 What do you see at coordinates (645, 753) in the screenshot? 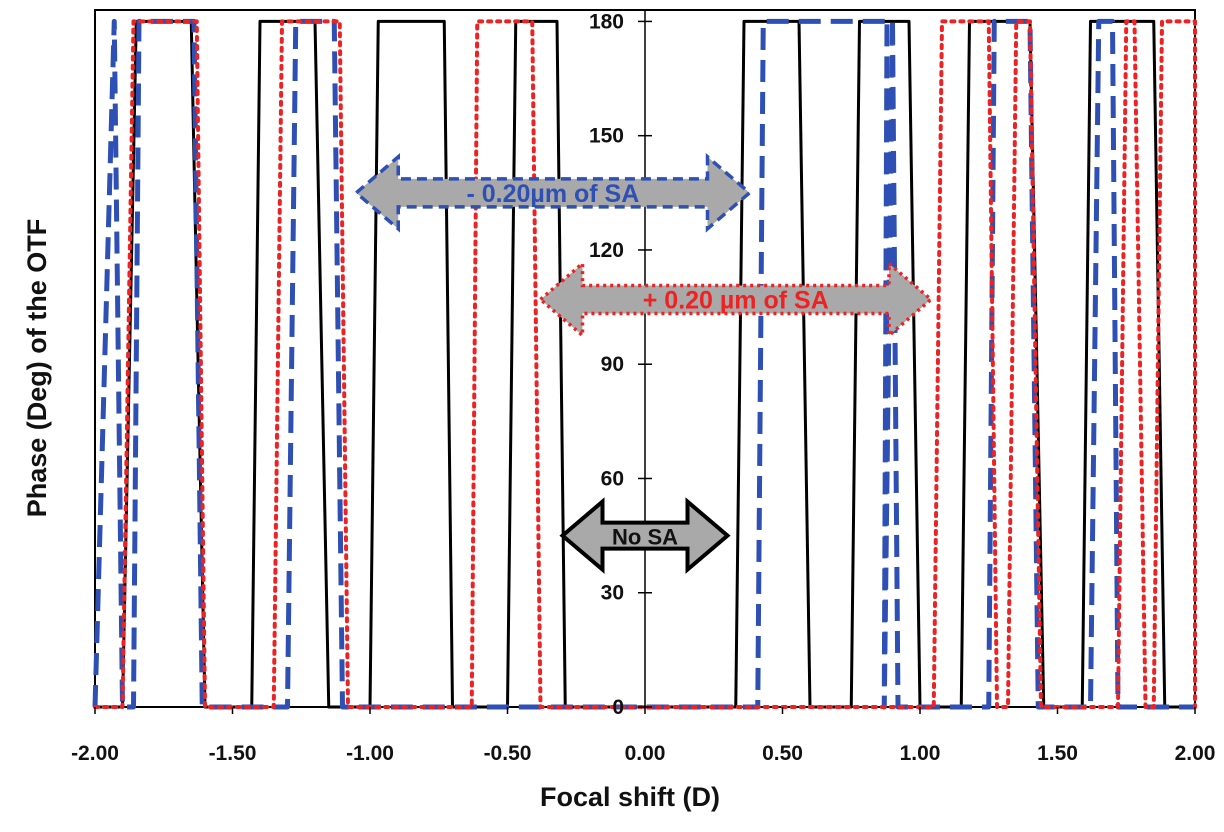
I see `x-tick-label: 0.00` at bounding box center [645, 753].